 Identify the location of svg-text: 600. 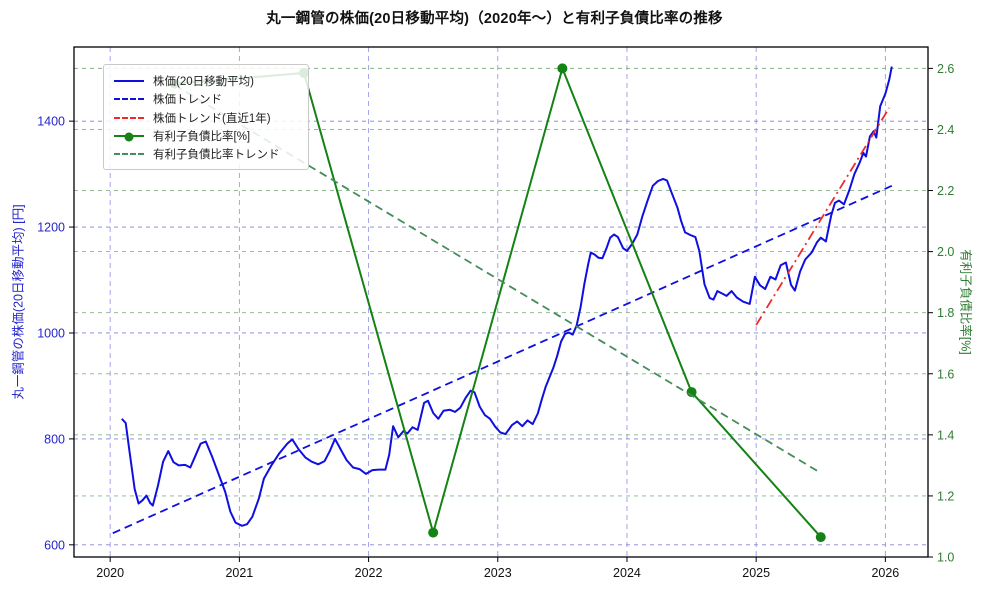
(54, 545).